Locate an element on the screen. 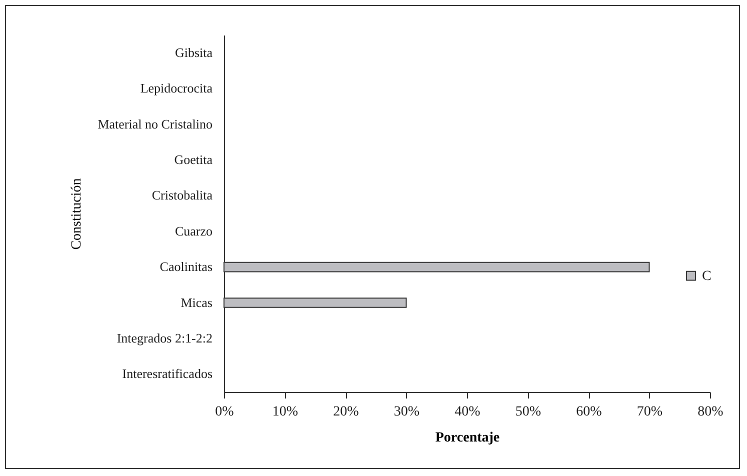 The image size is (747, 476). x-tick-label: 50% is located at coordinates (528, 412).